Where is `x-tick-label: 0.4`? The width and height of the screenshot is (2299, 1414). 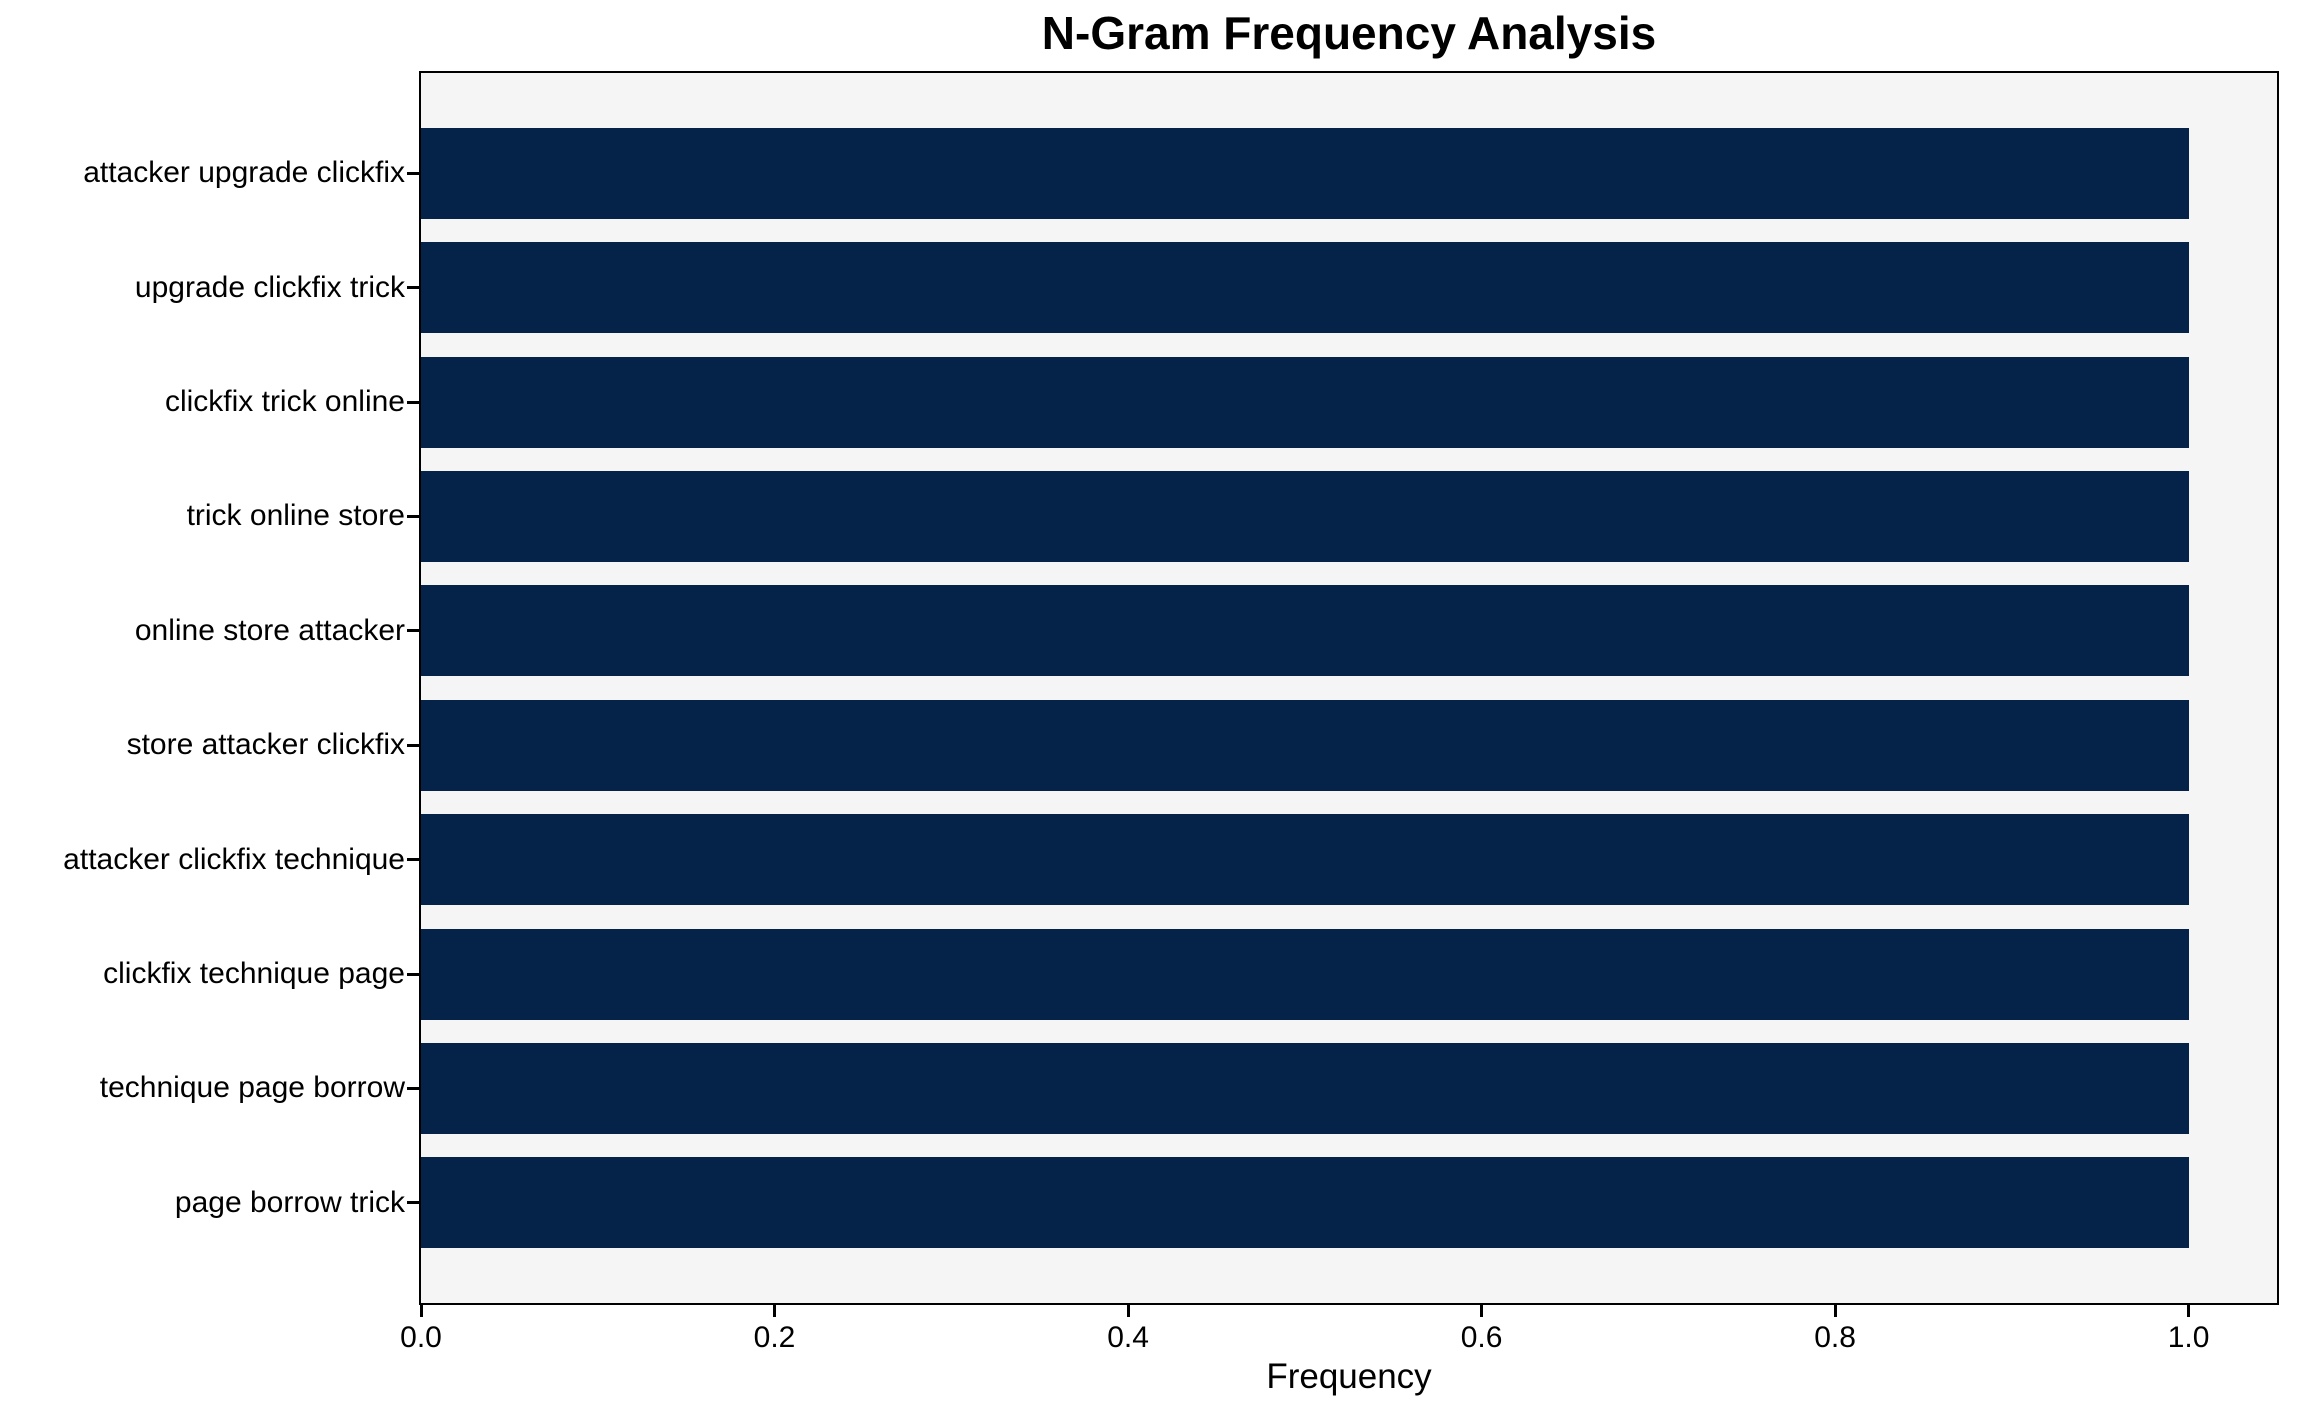
x-tick-label: 0.4 is located at coordinates (1128, 1337).